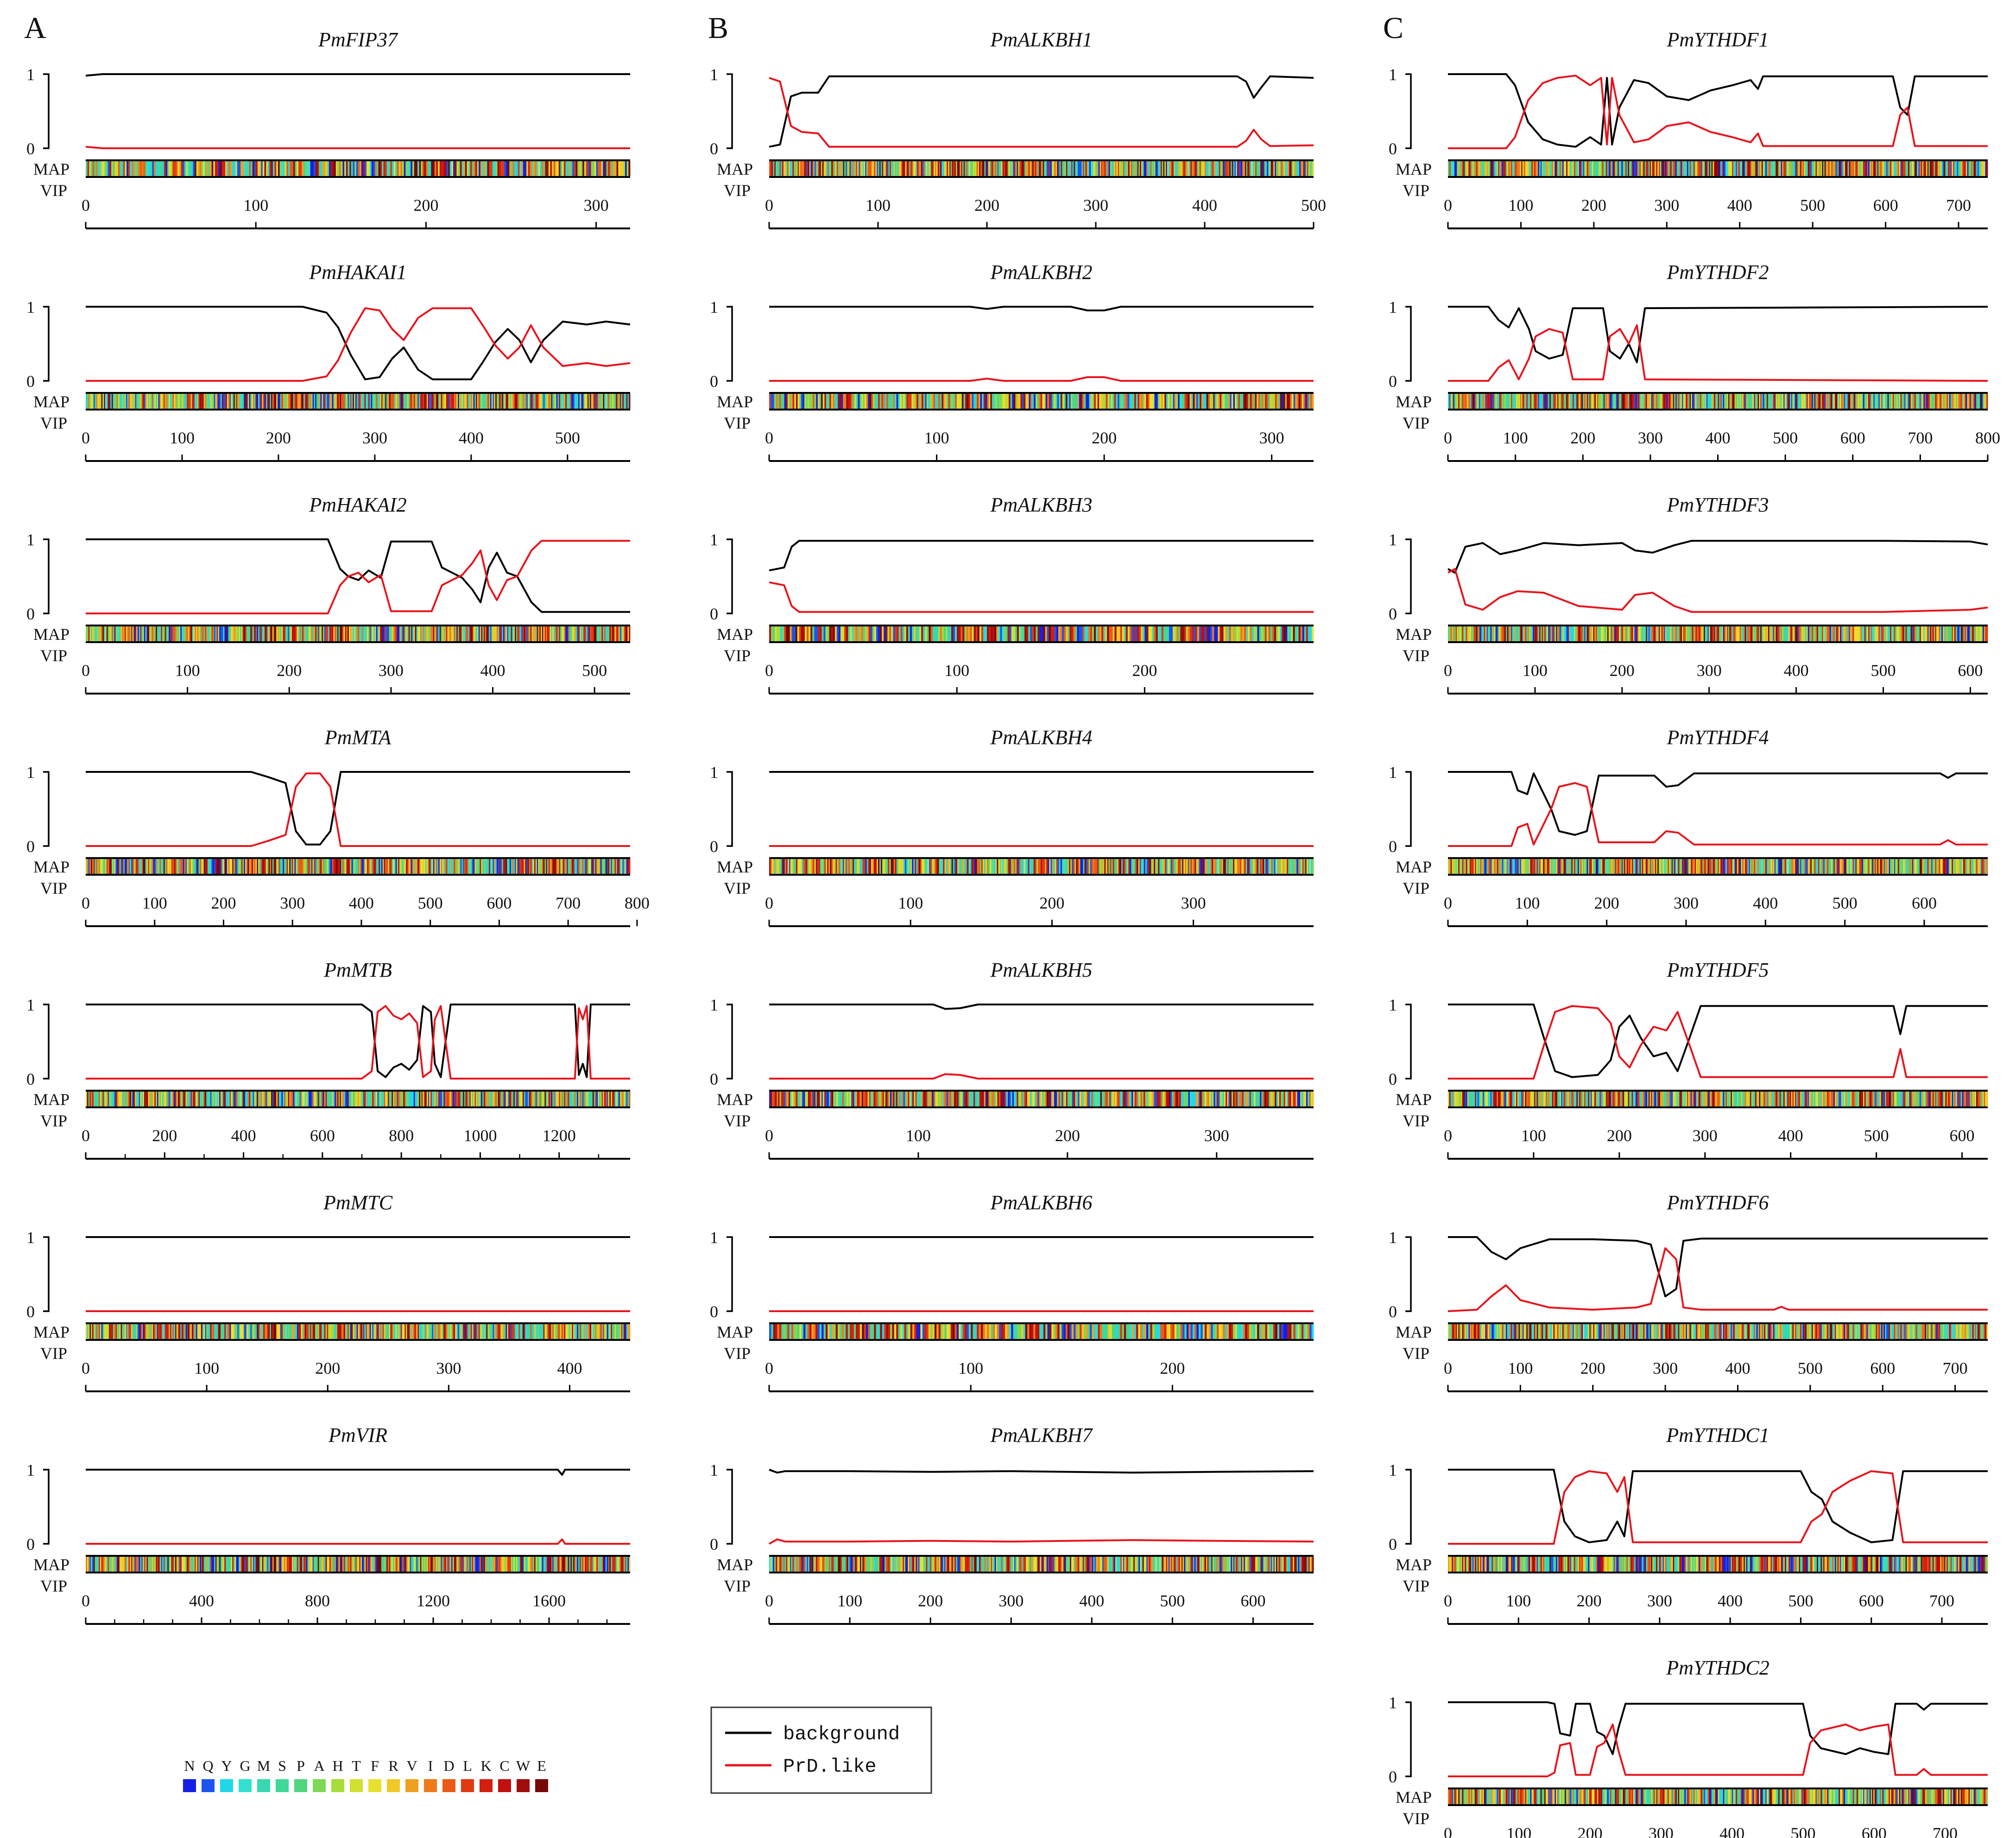  Describe the element at coordinates (1408, 809) in the screenshot. I see `y-axis-pmythdf4` at that location.